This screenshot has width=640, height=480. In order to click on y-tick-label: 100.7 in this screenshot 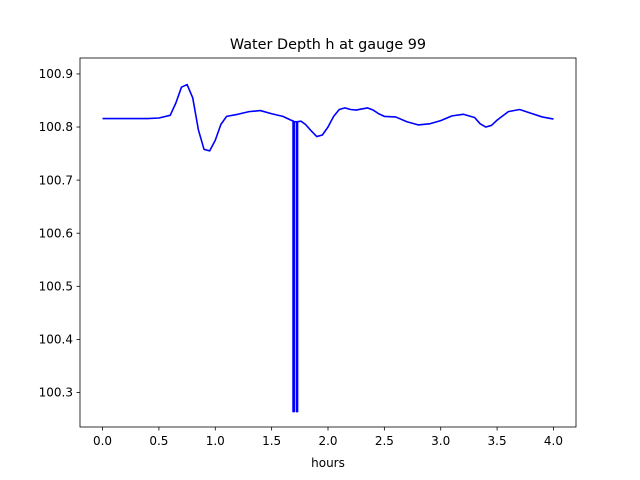, I will do `click(56, 180)`.